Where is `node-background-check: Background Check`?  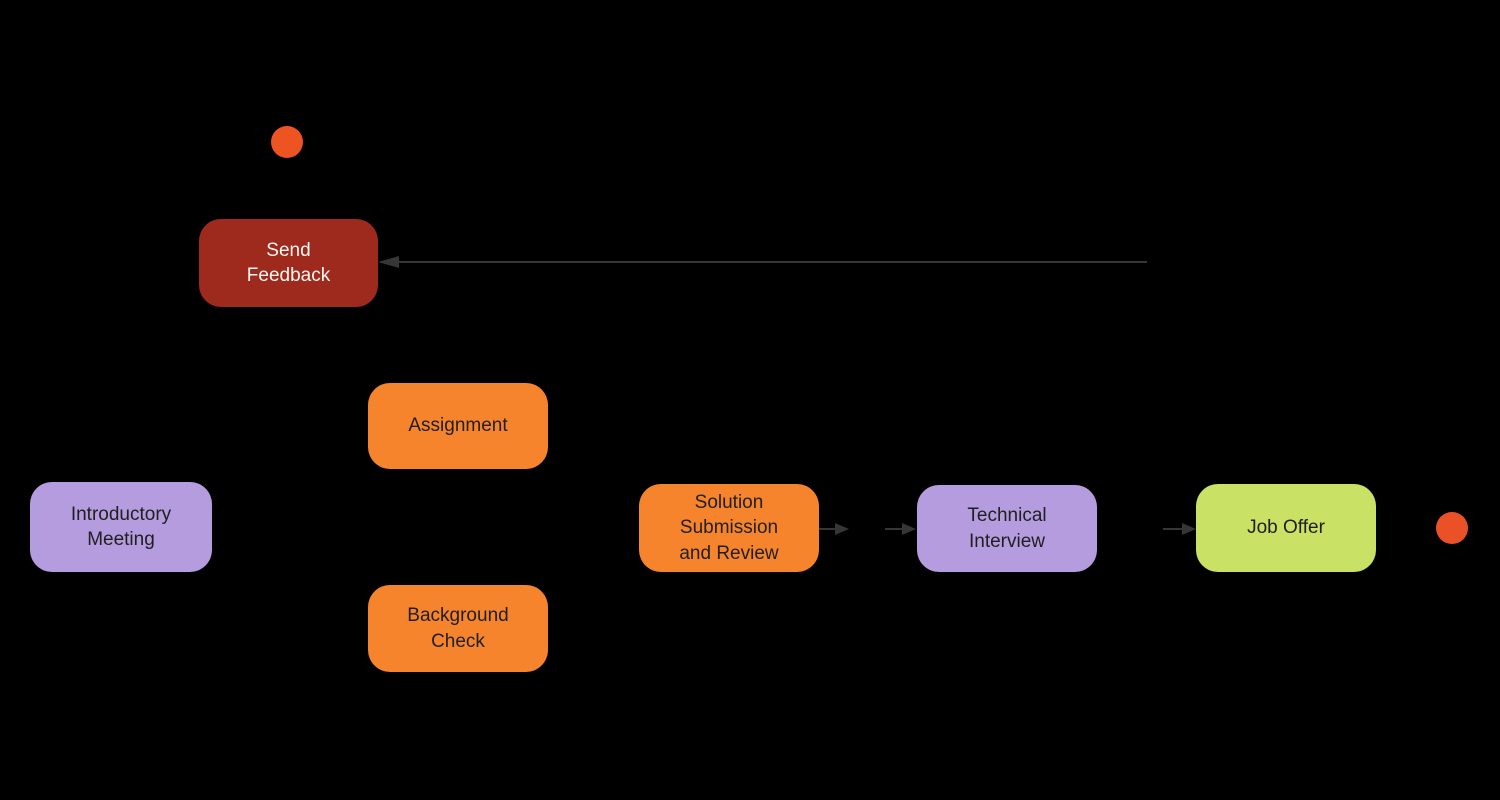 node-background-check: Background Check is located at coordinates (458, 628).